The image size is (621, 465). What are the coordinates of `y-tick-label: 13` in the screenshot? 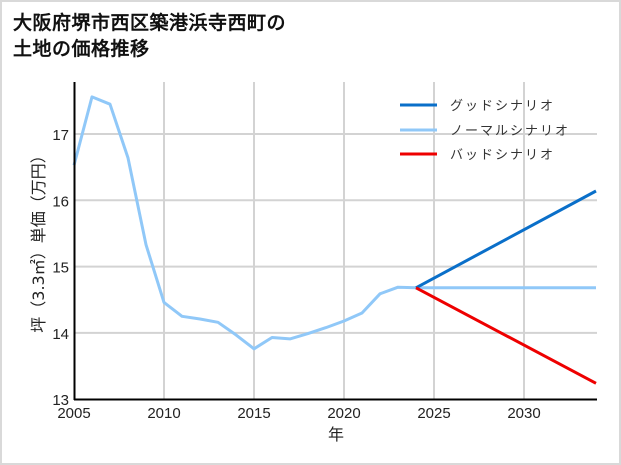 It's located at (60, 400).